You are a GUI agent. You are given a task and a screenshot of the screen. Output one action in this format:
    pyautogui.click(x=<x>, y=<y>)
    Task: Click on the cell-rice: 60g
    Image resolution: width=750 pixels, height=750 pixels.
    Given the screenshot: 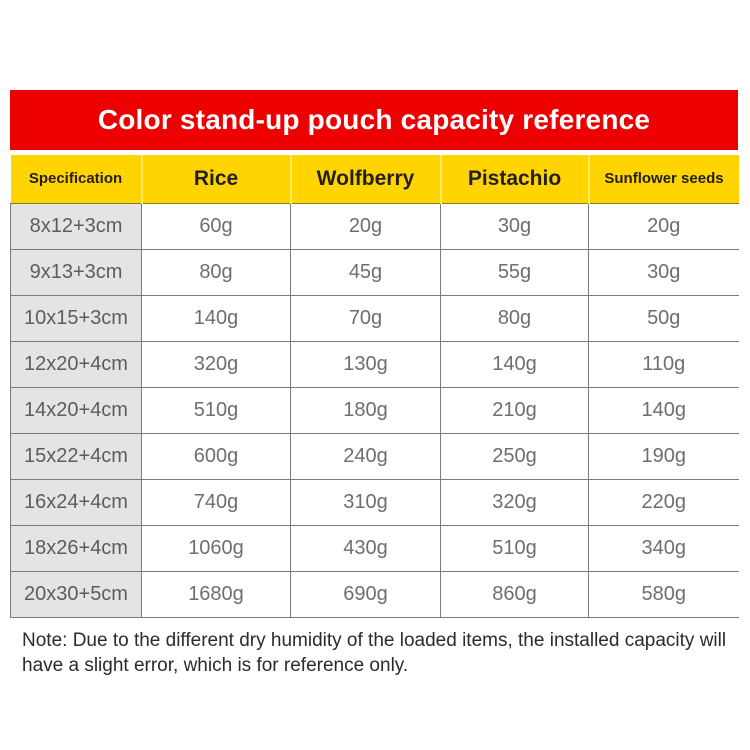 What is the action you would take?
    pyautogui.click(x=216, y=226)
    